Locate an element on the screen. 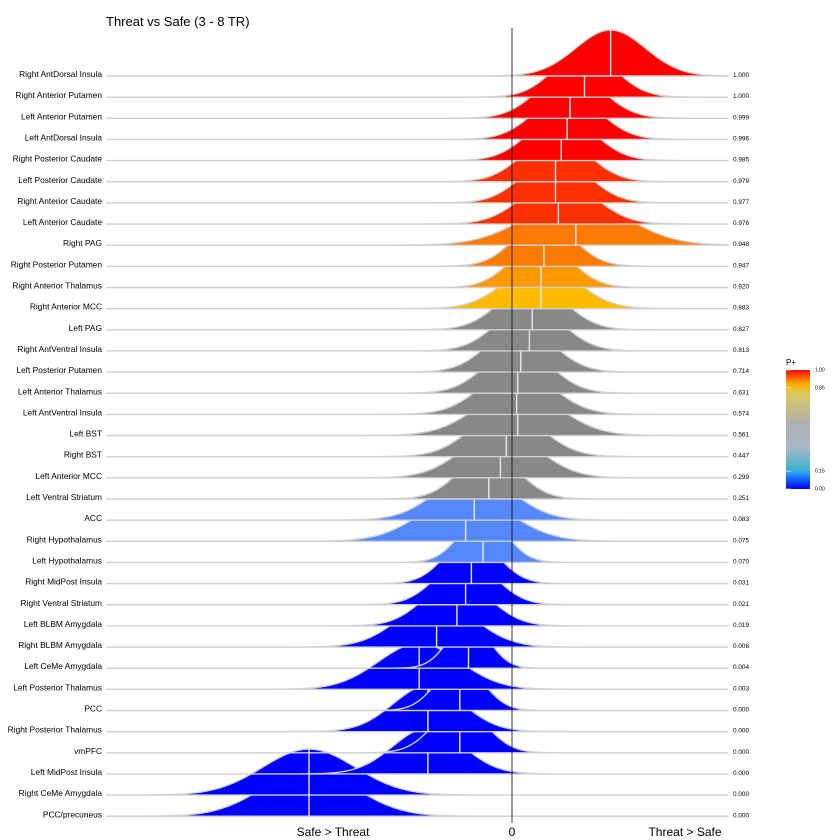 The height and width of the screenshot is (840, 840). p-value-label: 0.714 is located at coordinates (741, 371).